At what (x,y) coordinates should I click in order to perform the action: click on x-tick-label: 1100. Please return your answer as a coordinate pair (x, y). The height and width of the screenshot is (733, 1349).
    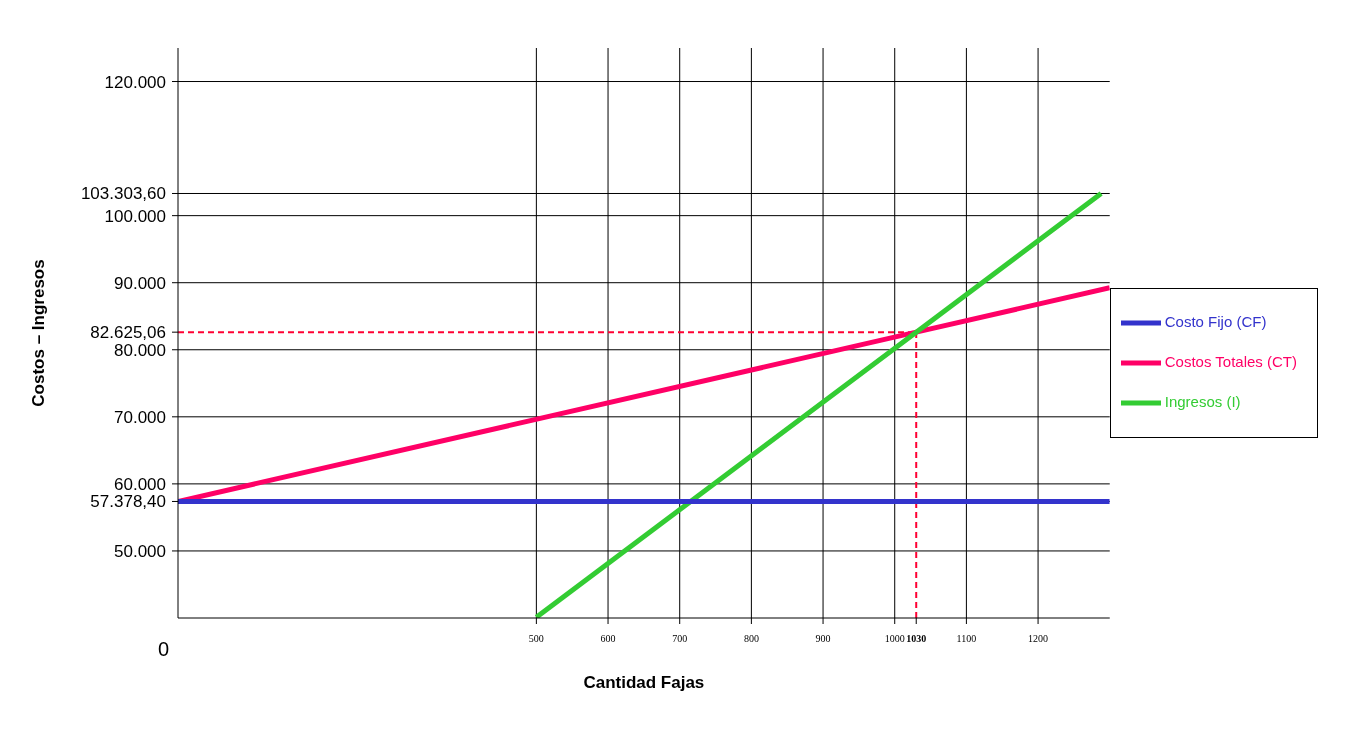
    Looking at the image, I should click on (966, 638).